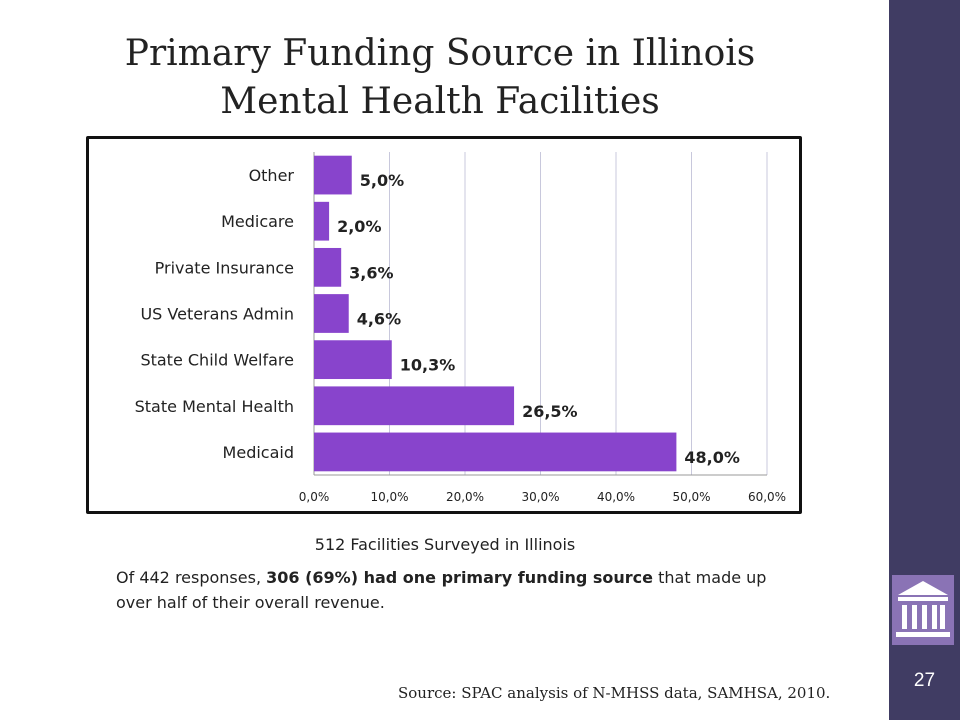 The image size is (960, 720). I want to click on note-text-bold: 306 (69%) had one primary funding source, so click(460, 577).